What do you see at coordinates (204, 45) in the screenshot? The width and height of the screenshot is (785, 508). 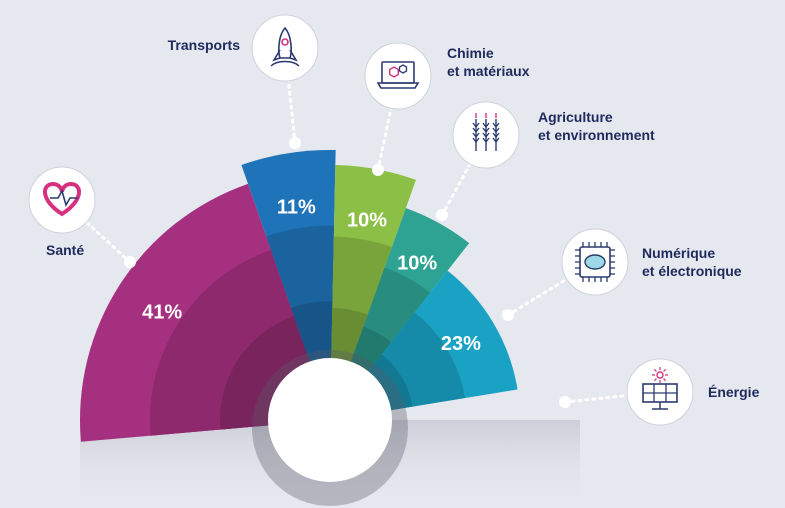 I see `category-label-transports: Transports` at bounding box center [204, 45].